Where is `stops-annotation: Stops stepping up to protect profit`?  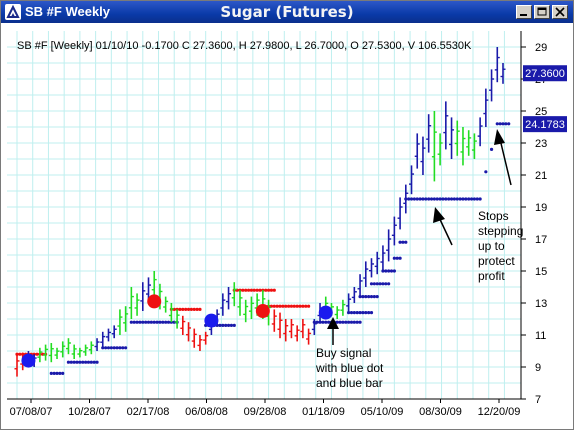
stops-annotation: Stops stepping up to protect profit is located at coordinates (500, 246).